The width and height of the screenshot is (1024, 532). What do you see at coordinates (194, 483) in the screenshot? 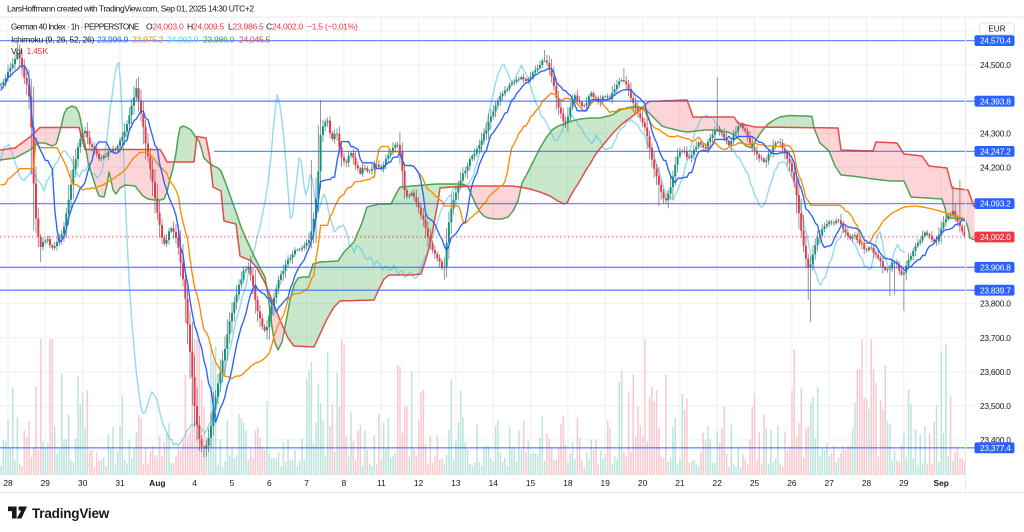
I see `svg-text: 4` at bounding box center [194, 483].